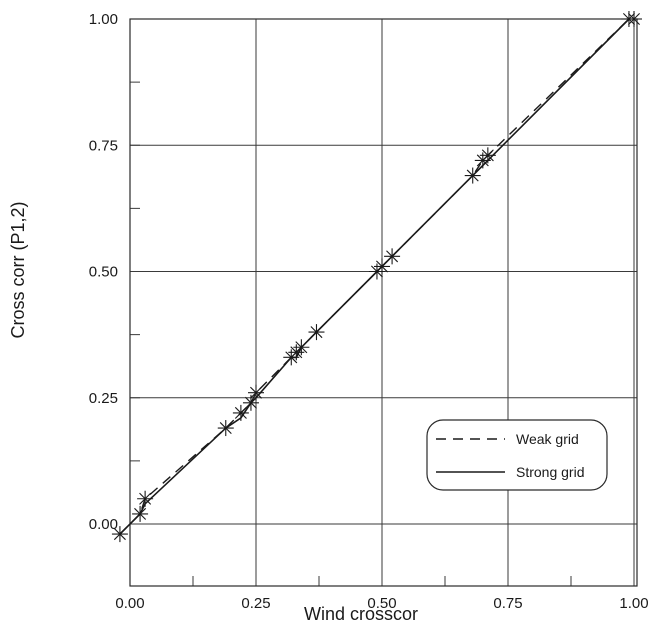 Image resolution: width=651 pixels, height=626 pixels. What do you see at coordinates (550, 472) in the screenshot?
I see `legend-strong-label: Strong grid` at bounding box center [550, 472].